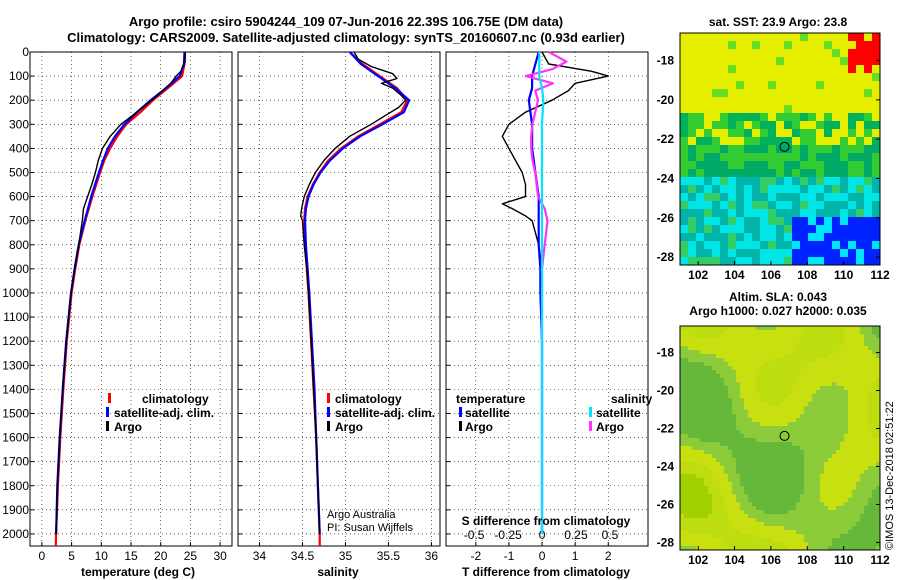  Describe the element at coordinates (576, 535) in the screenshot. I see `diff-top-xtick-label: 0.25` at that location.